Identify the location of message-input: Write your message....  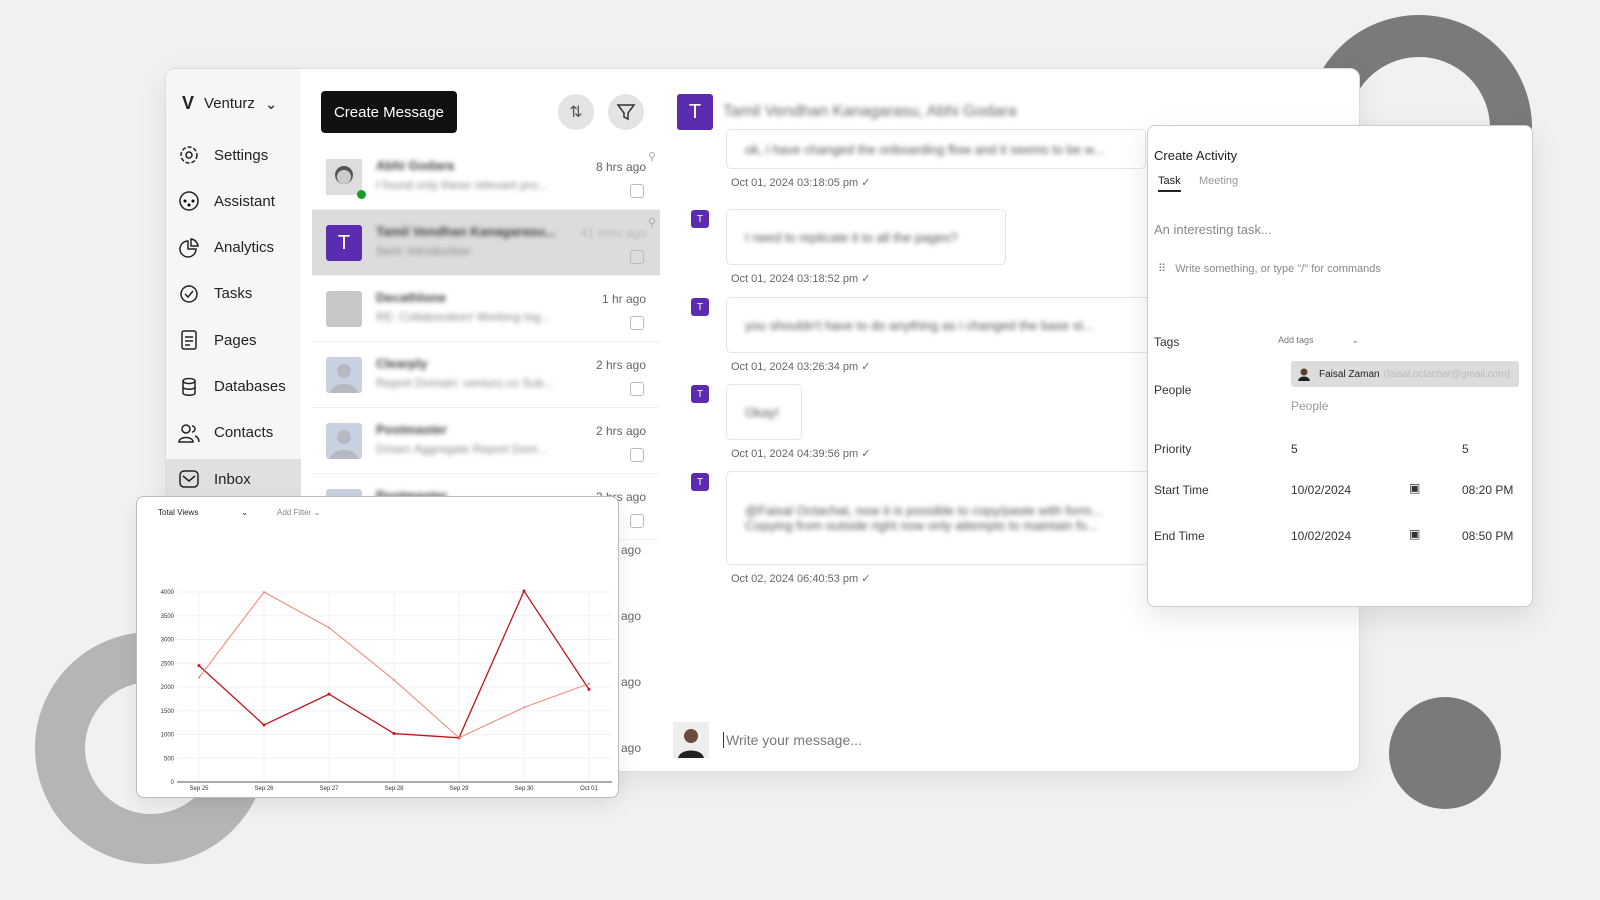
(923, 740).